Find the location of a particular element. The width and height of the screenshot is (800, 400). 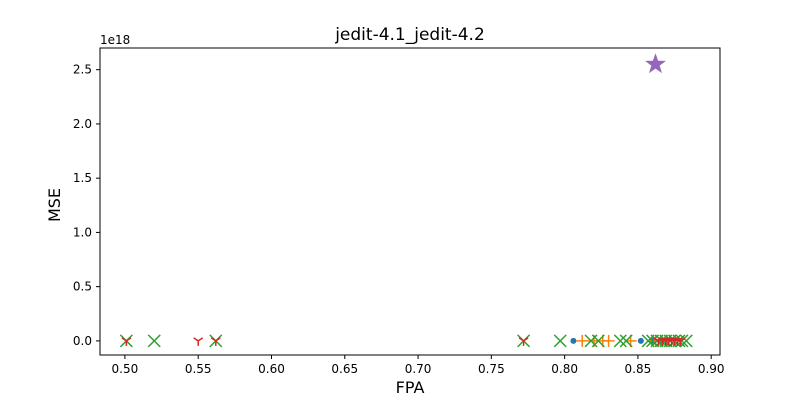

y-axis-ticks: 0.0 0.5 1.0 1.5 2.0 2.5 is located at coordinates (86, 205).